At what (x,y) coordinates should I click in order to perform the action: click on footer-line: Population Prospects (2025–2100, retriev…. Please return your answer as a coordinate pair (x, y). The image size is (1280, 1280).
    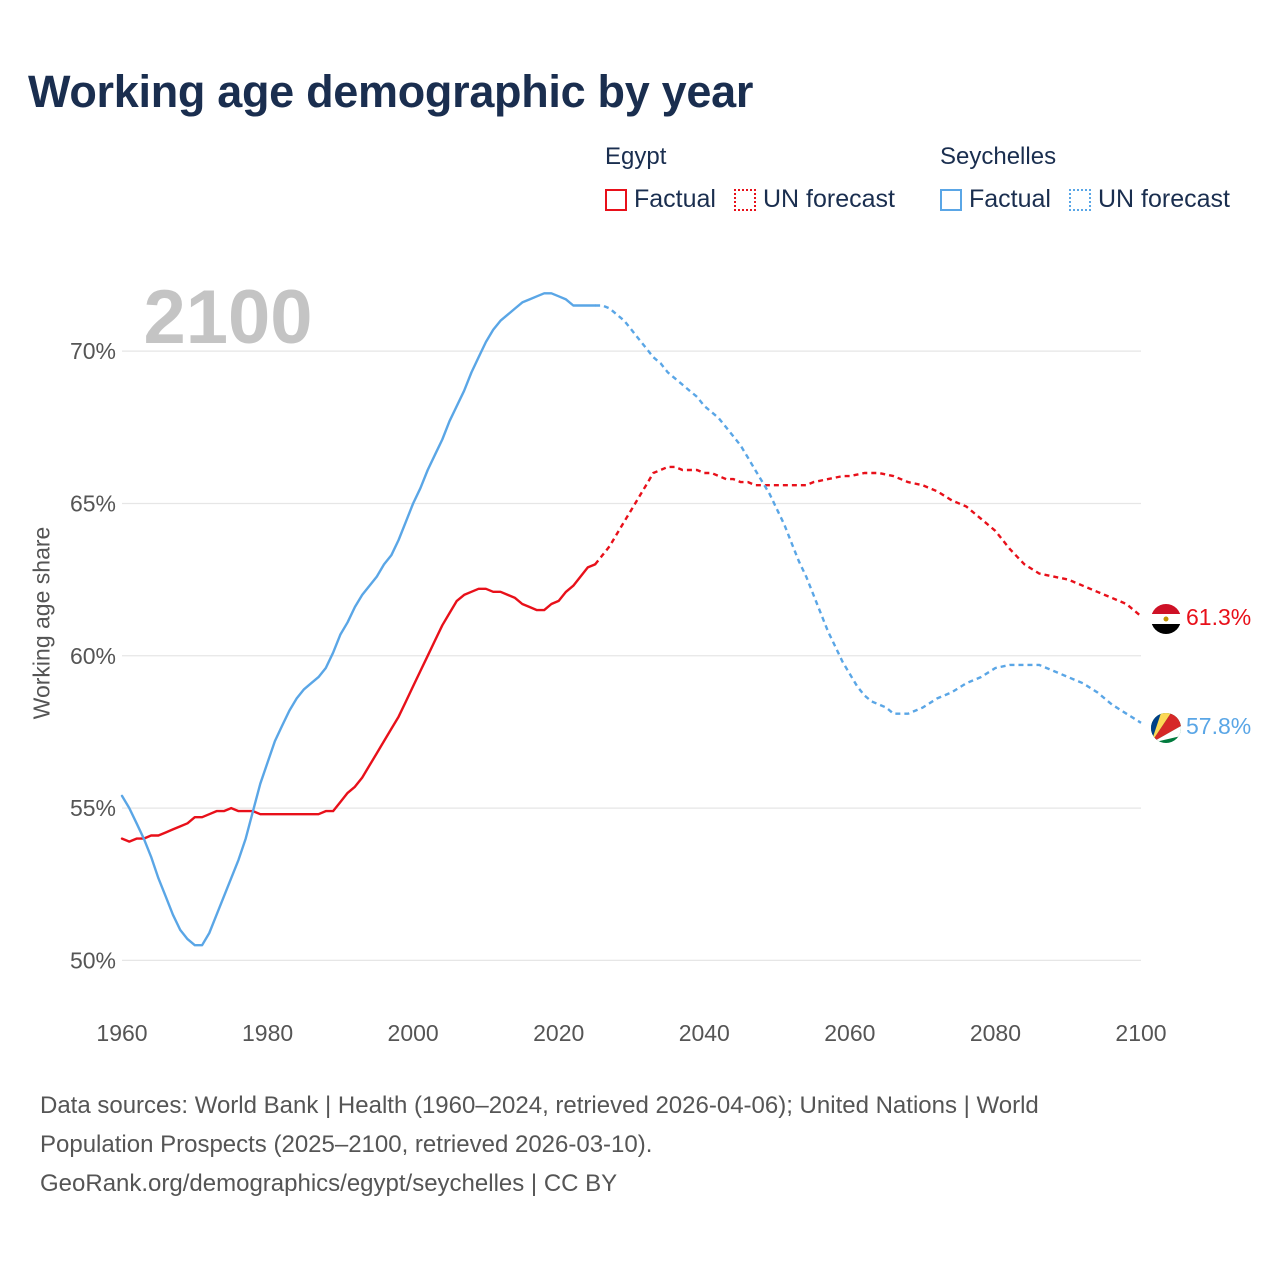
    Looking at the image, I should click on (346, 1144).